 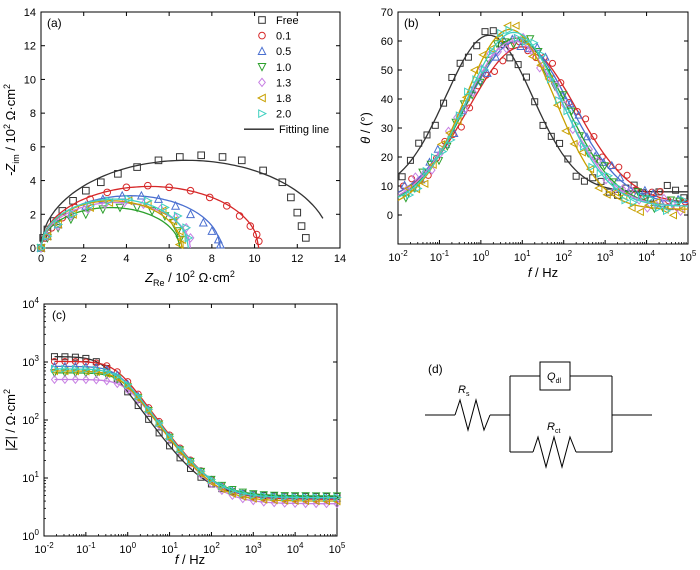 I want to click on a-ytick-label: 0, so click(x=33, y=249).